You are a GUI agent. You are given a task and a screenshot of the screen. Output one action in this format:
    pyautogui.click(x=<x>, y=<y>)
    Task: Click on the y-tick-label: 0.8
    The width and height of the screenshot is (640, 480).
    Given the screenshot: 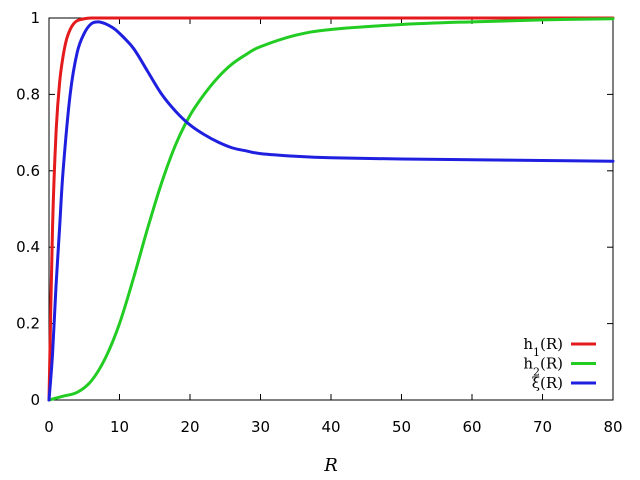 What is the action you would take?
    pyautogui.click(x=28, y=94)
    